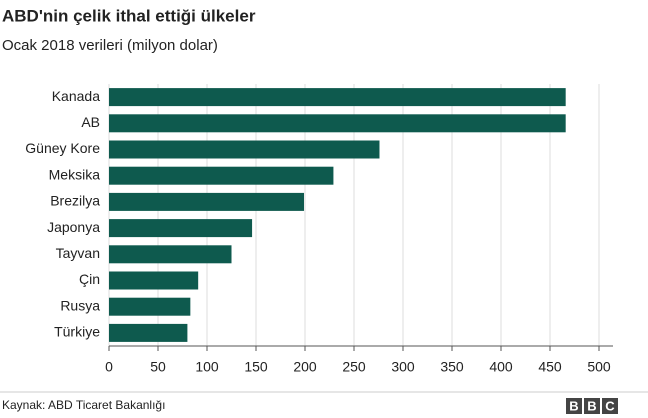 The height and width of the screenshot is (418, 648). What do you see at coordinates (77, 332) in the screenshot?
I see `y-tick-label: Türkiye` at bounding box center [77, 332].